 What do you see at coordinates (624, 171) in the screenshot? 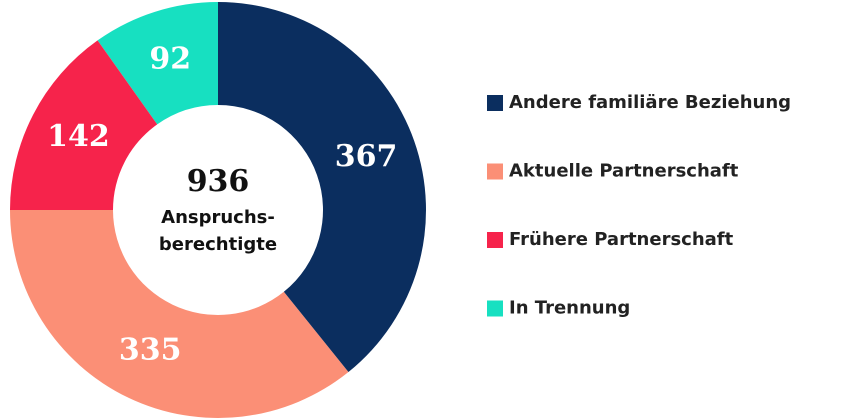
I see `legend-label: Aktuelle Partnerschaft` at bounding box center [624, 171].